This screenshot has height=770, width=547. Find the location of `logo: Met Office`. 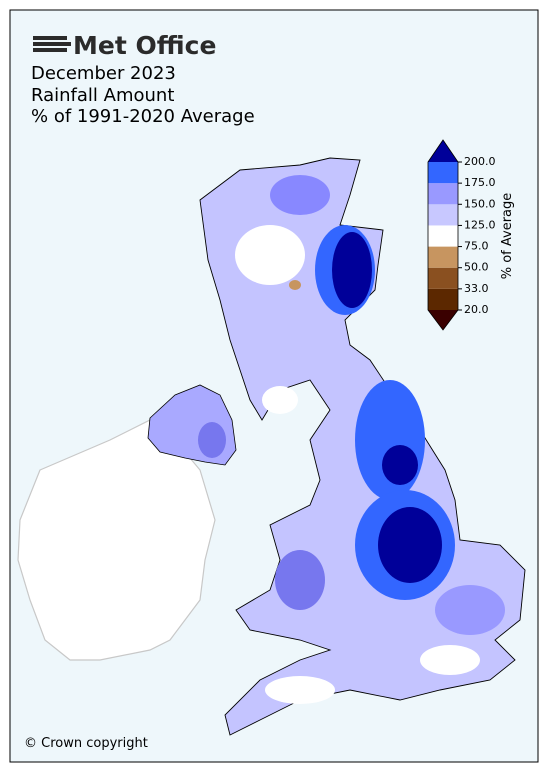

logo: Met Office is located at coordinates (124, 45).